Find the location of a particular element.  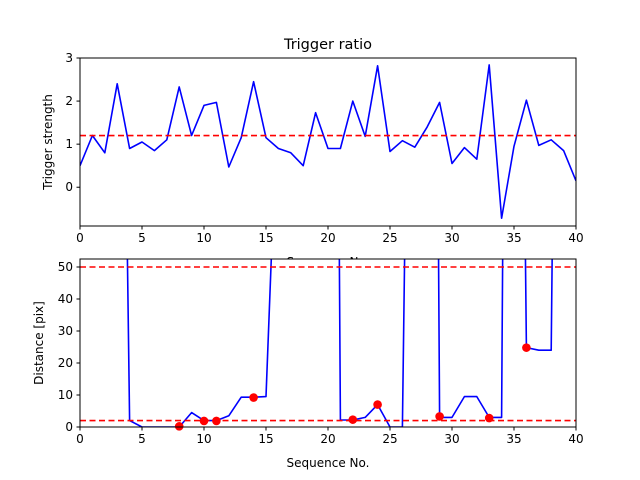

y-tick-label: 50 is located at coordinates (65, 267).